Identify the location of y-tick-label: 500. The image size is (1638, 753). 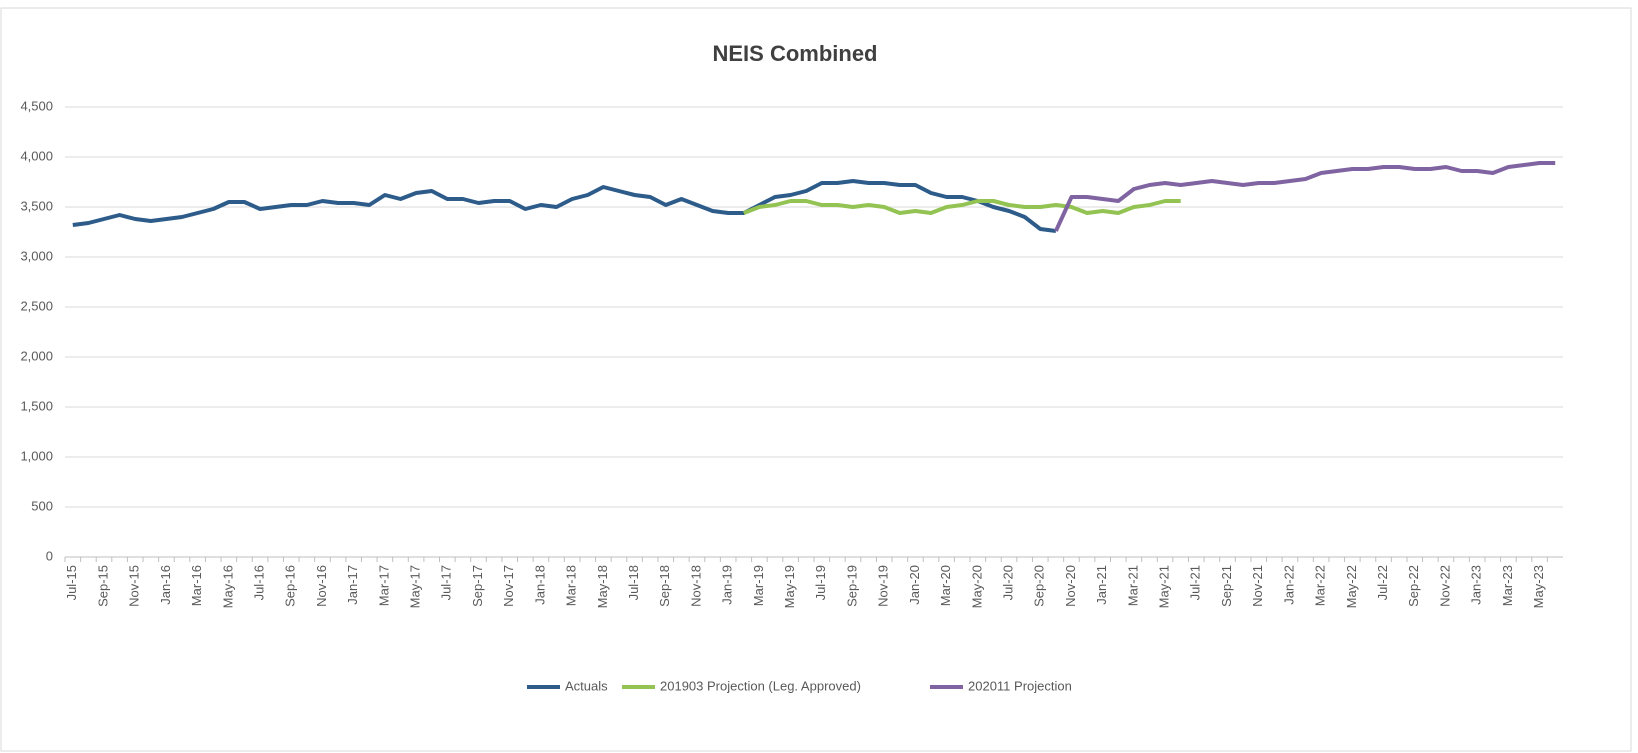
(42, 505).